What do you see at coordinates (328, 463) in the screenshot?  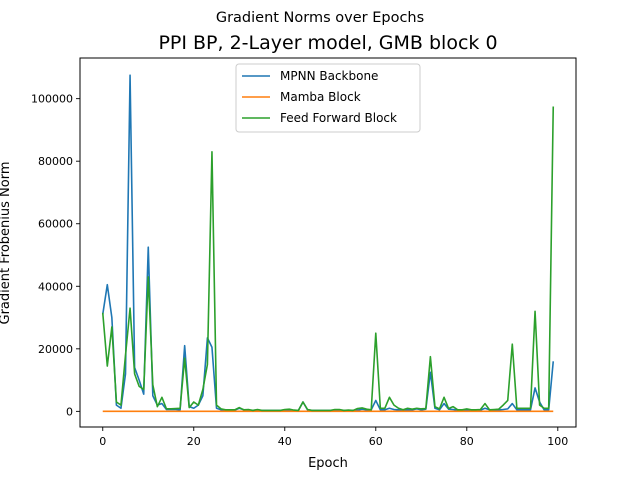 I see `x-axis-label: Epoch` at bounding box center [328, 463].